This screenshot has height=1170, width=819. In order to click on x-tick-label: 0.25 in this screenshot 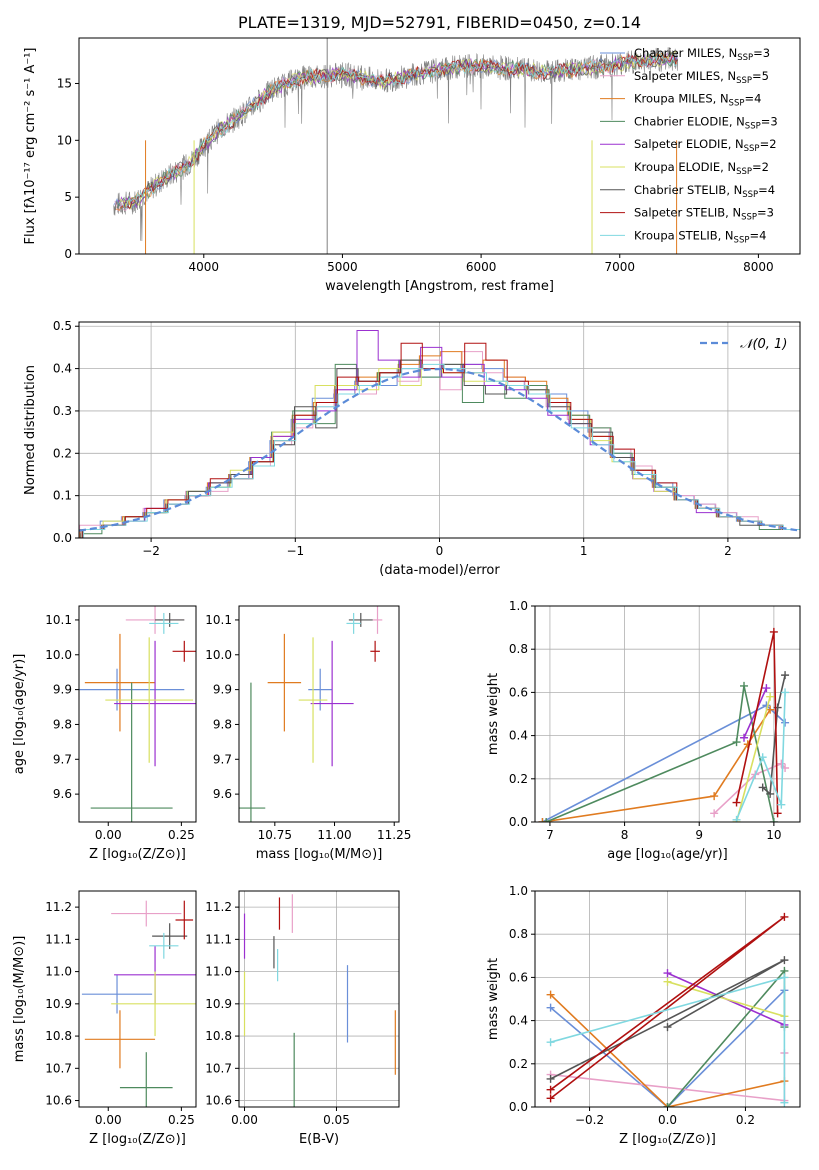, I will do `click(181, 835)`.